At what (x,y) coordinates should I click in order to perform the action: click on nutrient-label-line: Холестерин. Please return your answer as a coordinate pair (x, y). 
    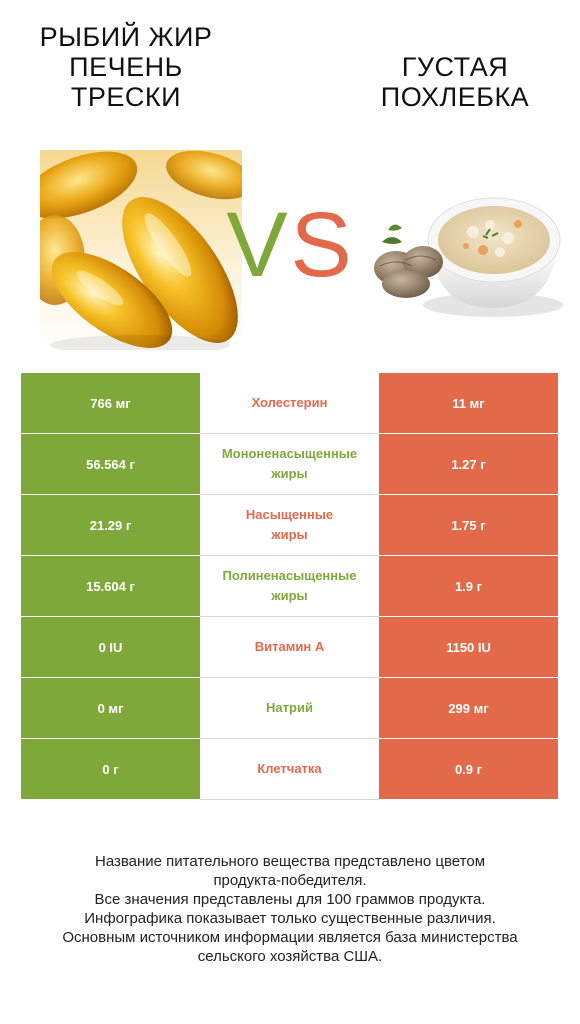
    Looking at the image, I should click on (289, 402).